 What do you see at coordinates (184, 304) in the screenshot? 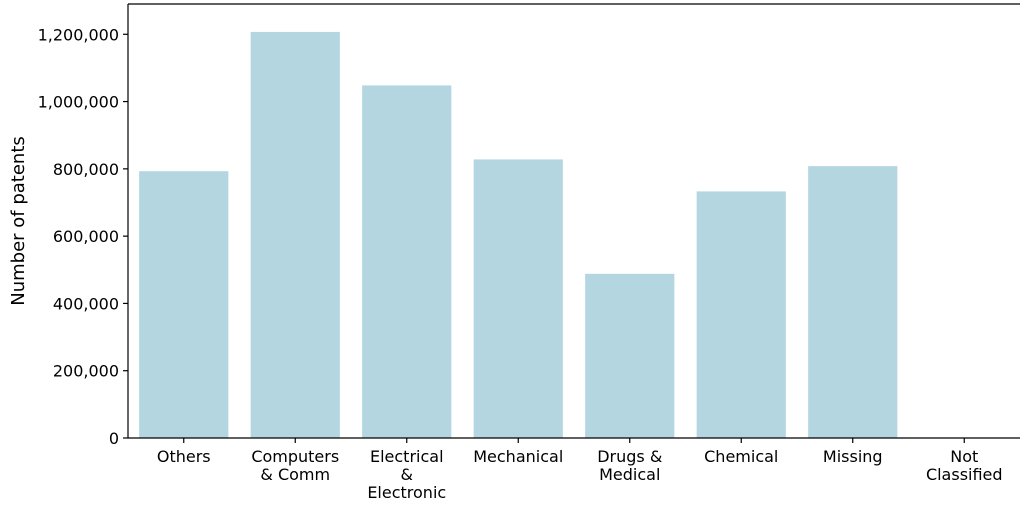
I see `bar-others` at bounding box center [184, 304].